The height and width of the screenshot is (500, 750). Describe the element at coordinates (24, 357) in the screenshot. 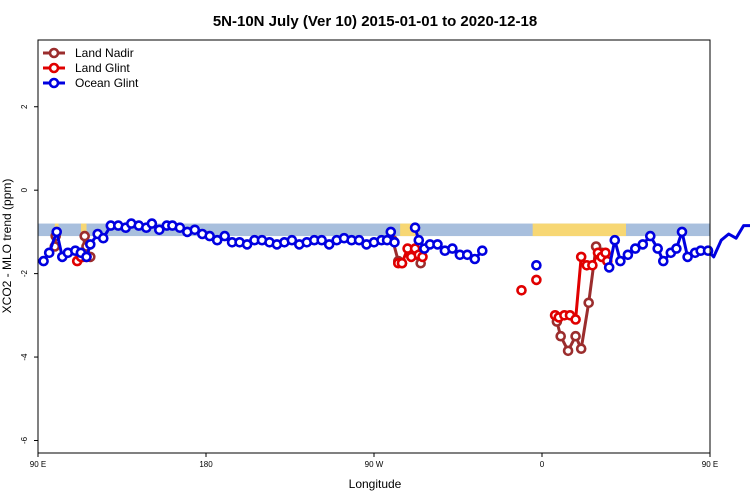

I see `y-tick-label: -4` at that location.